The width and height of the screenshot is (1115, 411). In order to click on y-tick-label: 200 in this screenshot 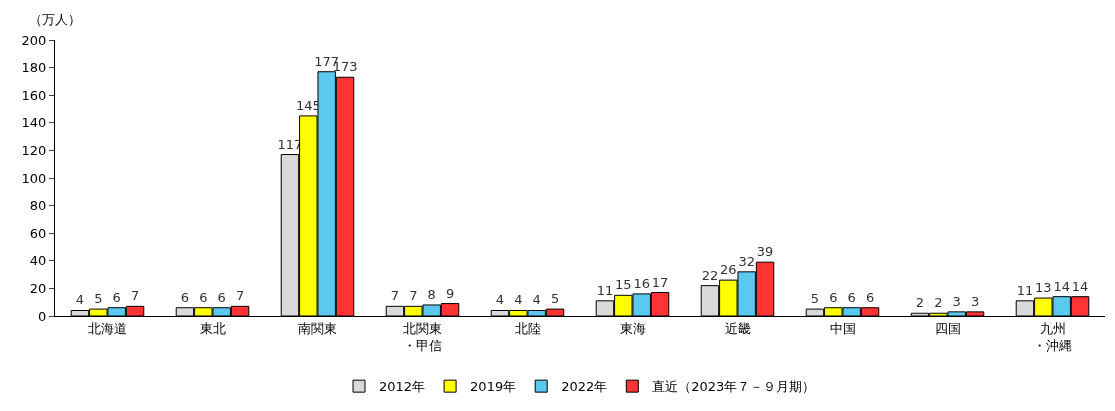, I will do `click(34, 40)`.